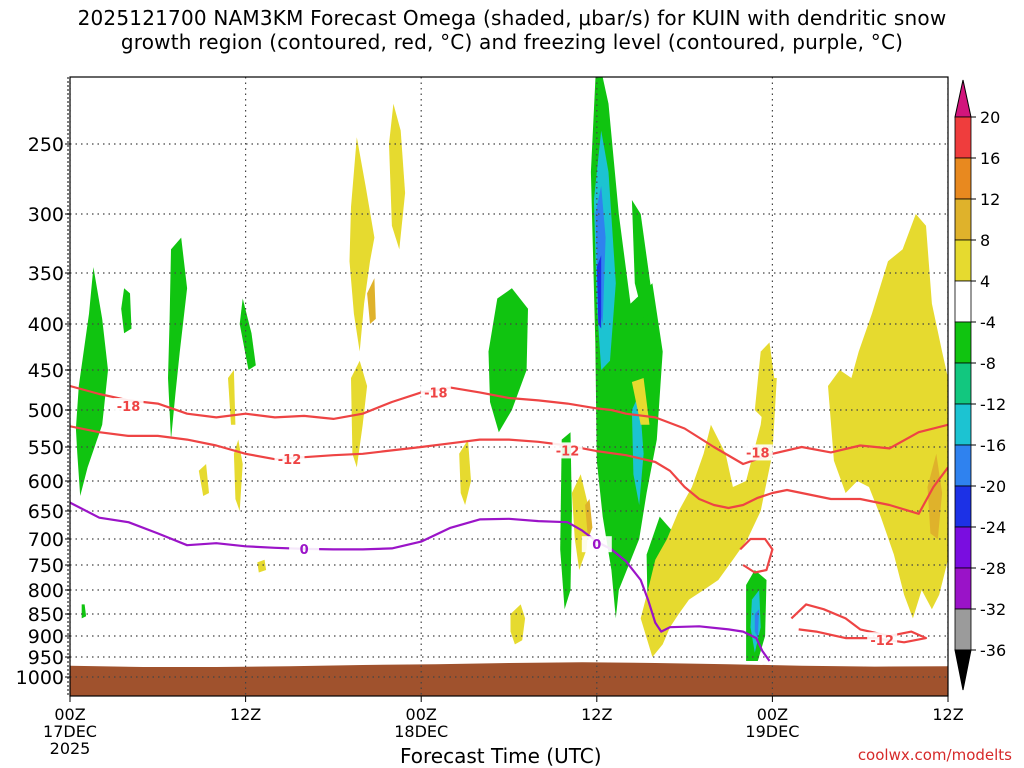  Describe the element at coordinates (963, 670) in the screenshot. I see `colorbar-bottom-arrow` at that location.